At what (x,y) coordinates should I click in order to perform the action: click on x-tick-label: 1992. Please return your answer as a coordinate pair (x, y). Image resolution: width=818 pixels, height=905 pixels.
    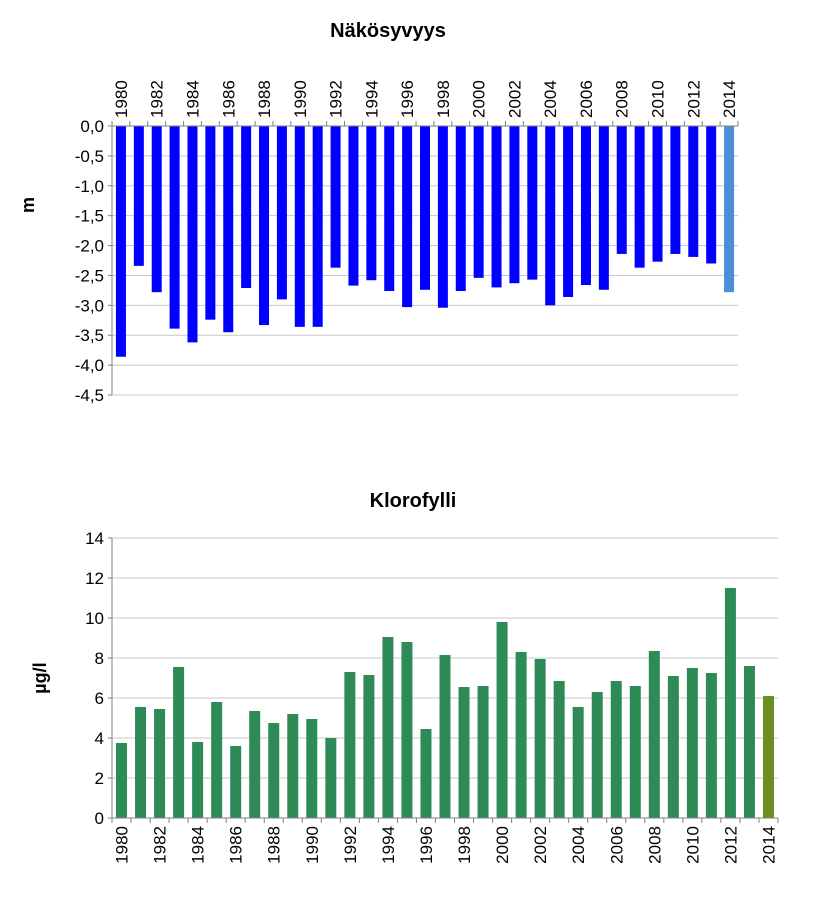
    Looking at the image, I should click on (336, 99).